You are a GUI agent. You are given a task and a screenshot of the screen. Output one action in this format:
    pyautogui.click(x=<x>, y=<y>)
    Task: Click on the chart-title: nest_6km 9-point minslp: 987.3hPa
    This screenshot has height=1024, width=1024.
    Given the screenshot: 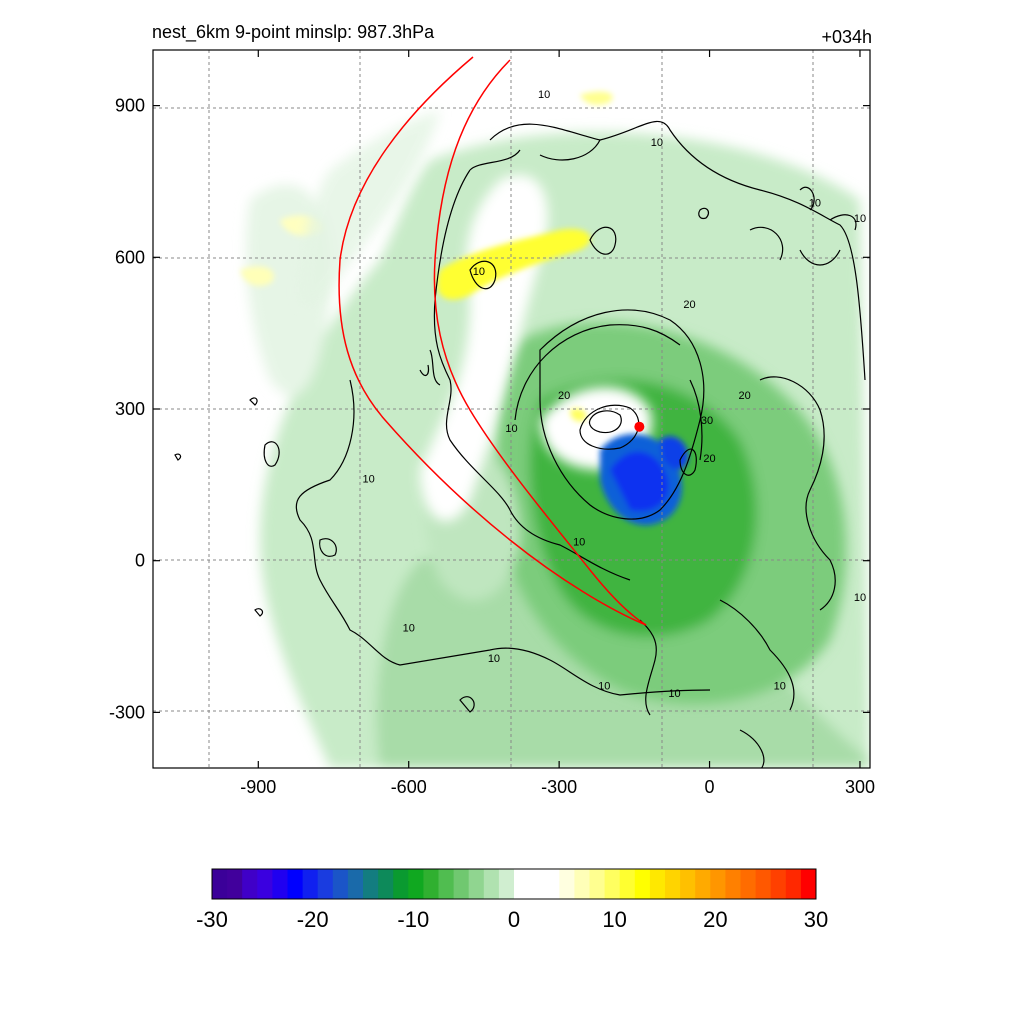 What is the action you would take?
    pyautogui.click(x=293, y=32)
    